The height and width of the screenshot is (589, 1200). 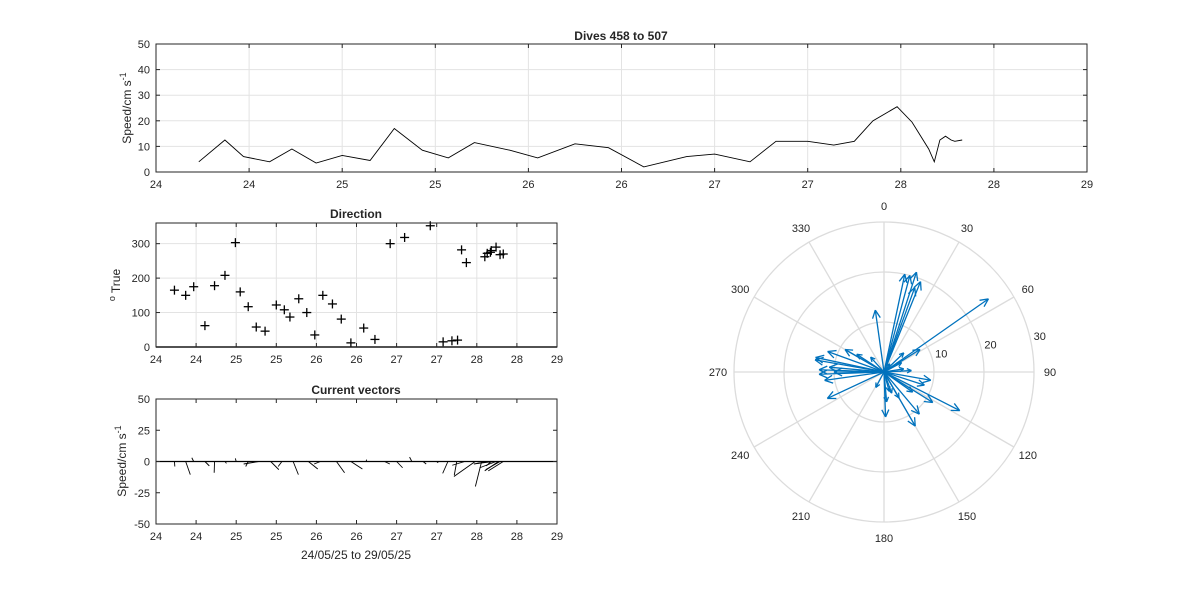 I want to click on current-vectors-title: Current vectors, so click(x=356, y=390).